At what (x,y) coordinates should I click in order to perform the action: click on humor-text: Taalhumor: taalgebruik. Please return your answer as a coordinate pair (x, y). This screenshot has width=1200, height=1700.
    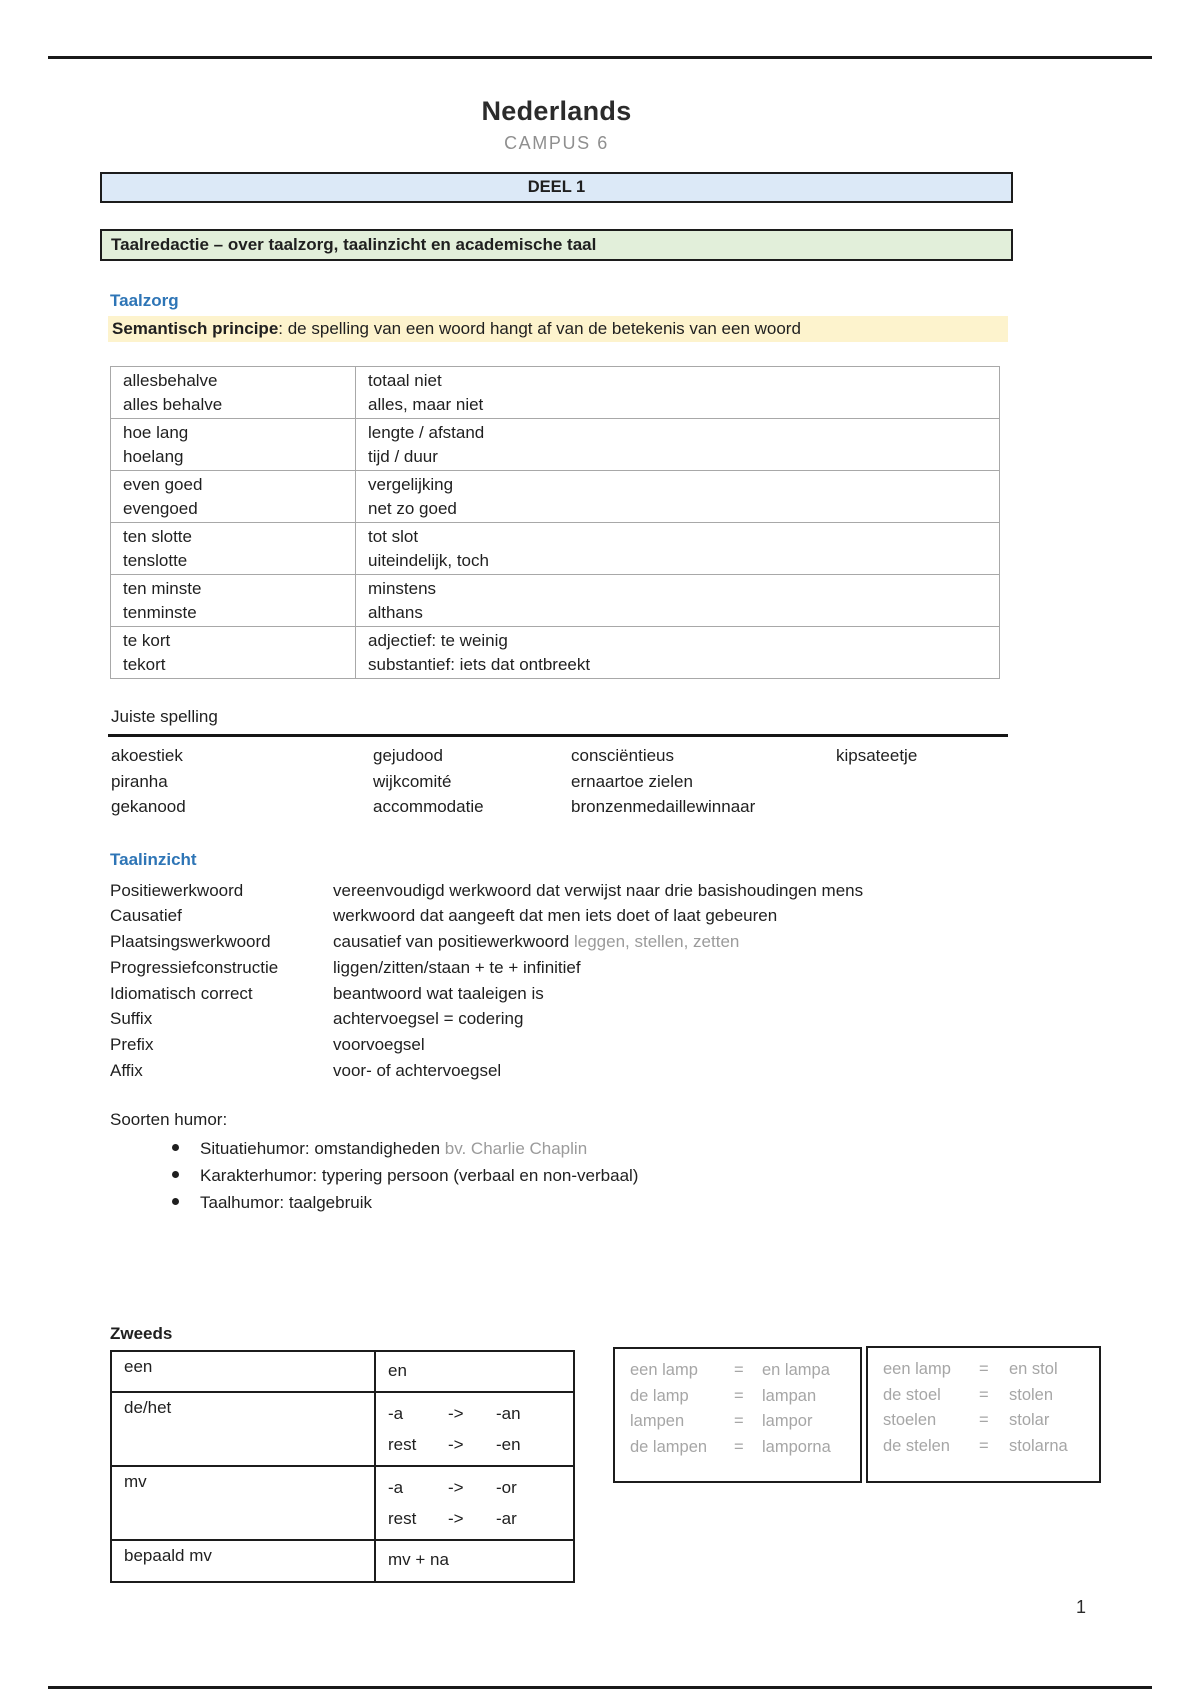
    Looking at the image, I should click on (286, 1202).